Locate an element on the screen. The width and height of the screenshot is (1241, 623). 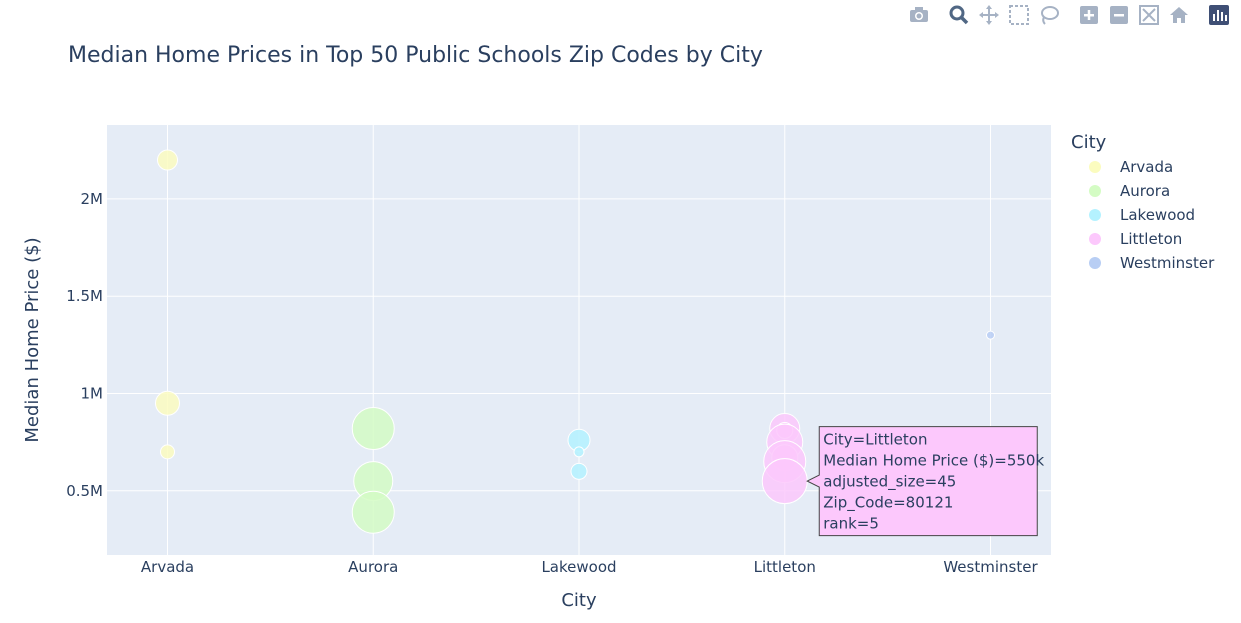
y-axis-title: Median Home Price ($) is located at coordinates (32, 339).